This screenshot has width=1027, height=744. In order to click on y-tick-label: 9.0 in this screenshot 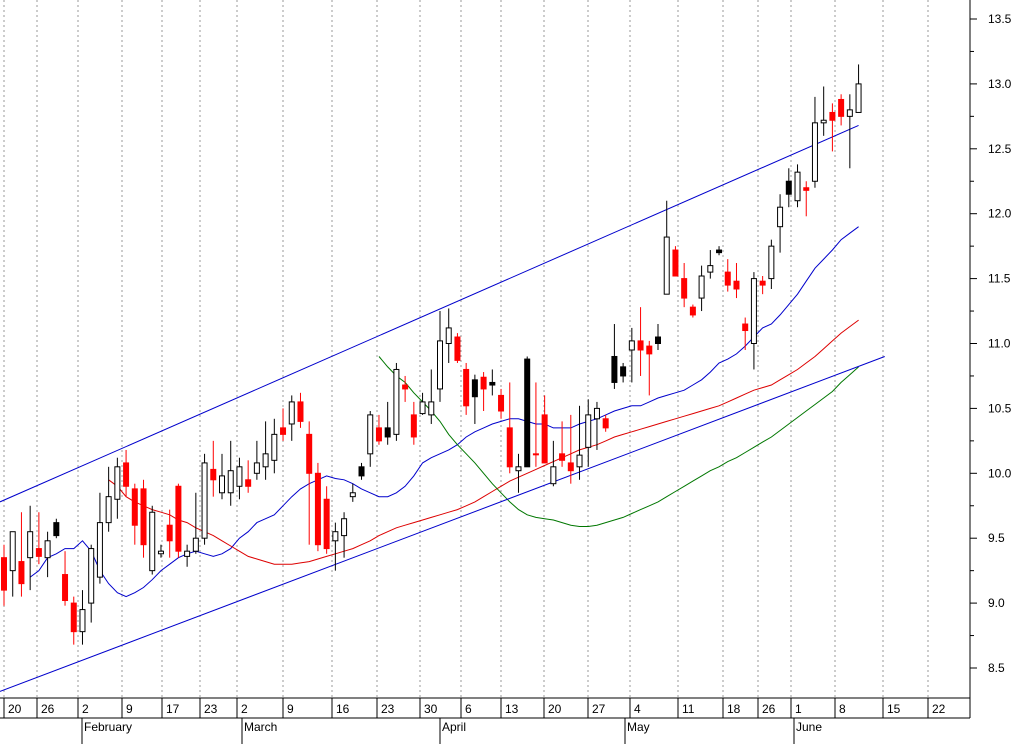, I will do `click(996, 603)`.